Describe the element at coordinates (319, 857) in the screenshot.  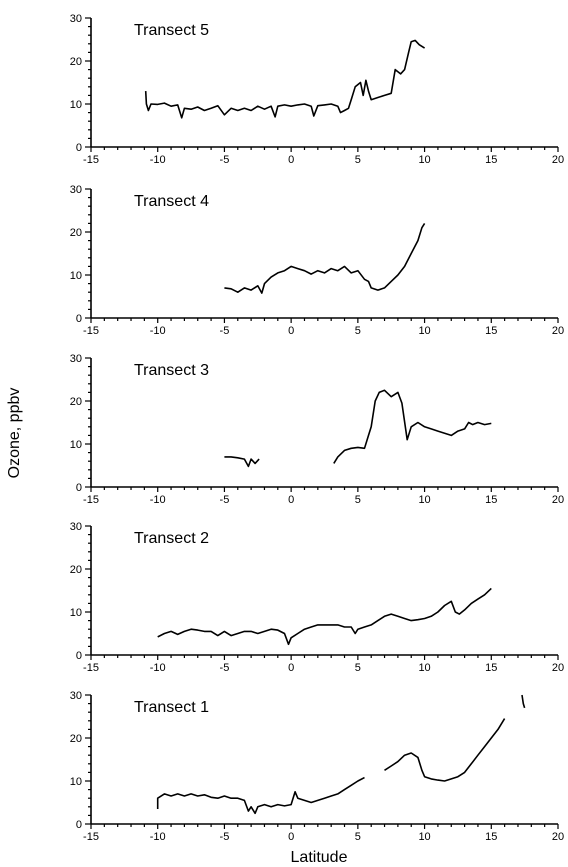
I see `x-axis-label: Latitude` at that location.